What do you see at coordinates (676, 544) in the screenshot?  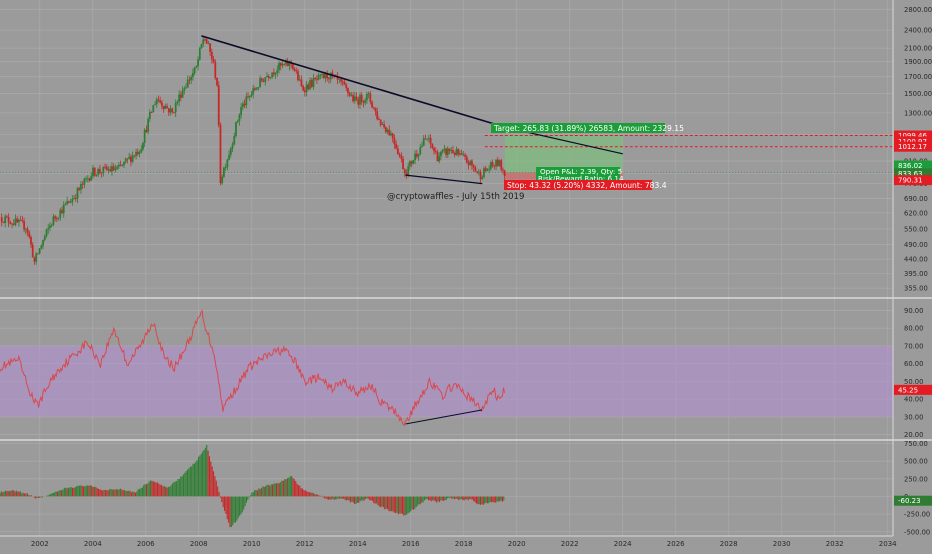 I see `time-tick-label-2026: 2026` at bounding box center [676, 544].